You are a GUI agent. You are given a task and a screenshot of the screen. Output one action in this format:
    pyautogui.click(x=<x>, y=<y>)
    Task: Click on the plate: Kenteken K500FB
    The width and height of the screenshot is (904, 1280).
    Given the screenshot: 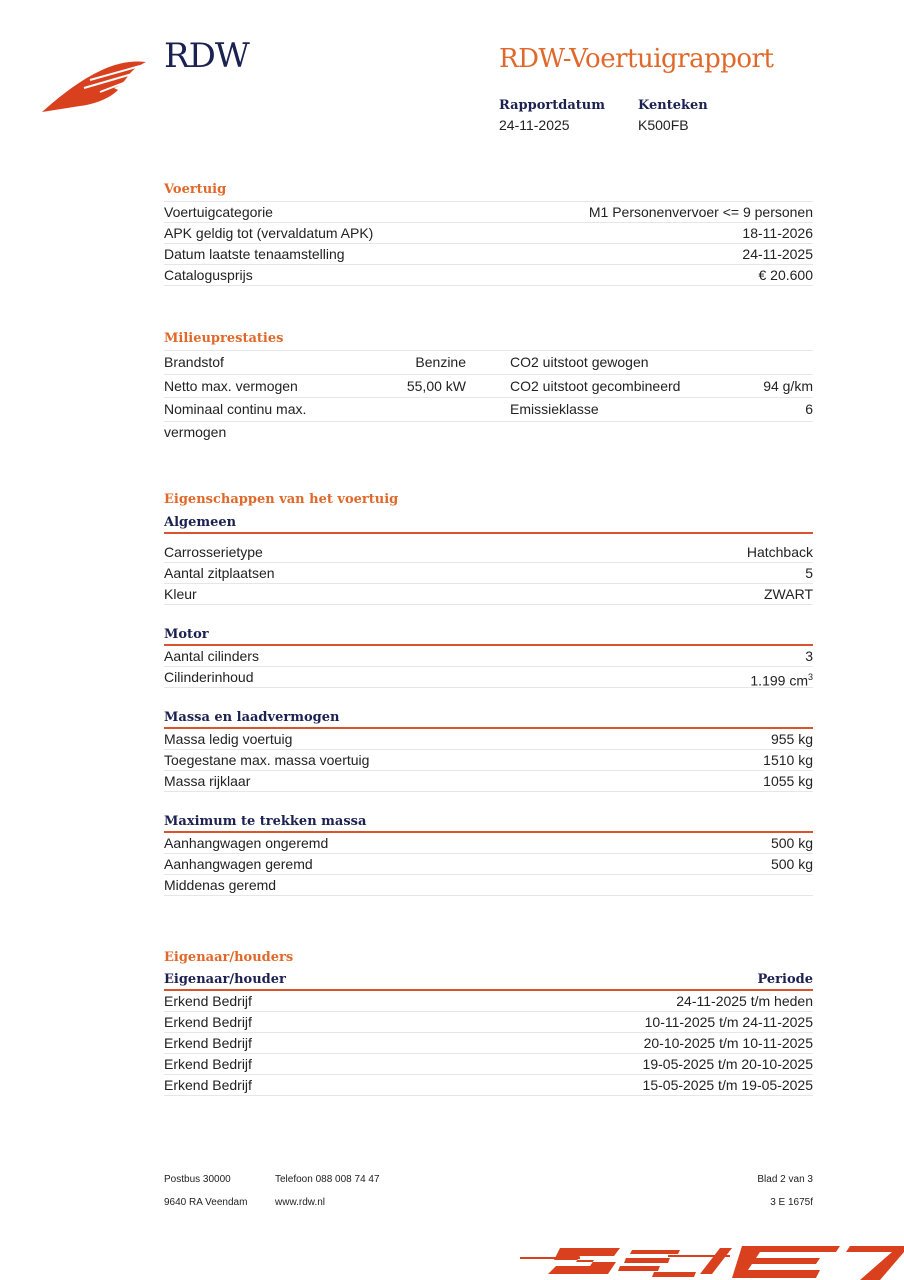 What is the action you would take?
    pyautogui.click(x=673, y=115)
    